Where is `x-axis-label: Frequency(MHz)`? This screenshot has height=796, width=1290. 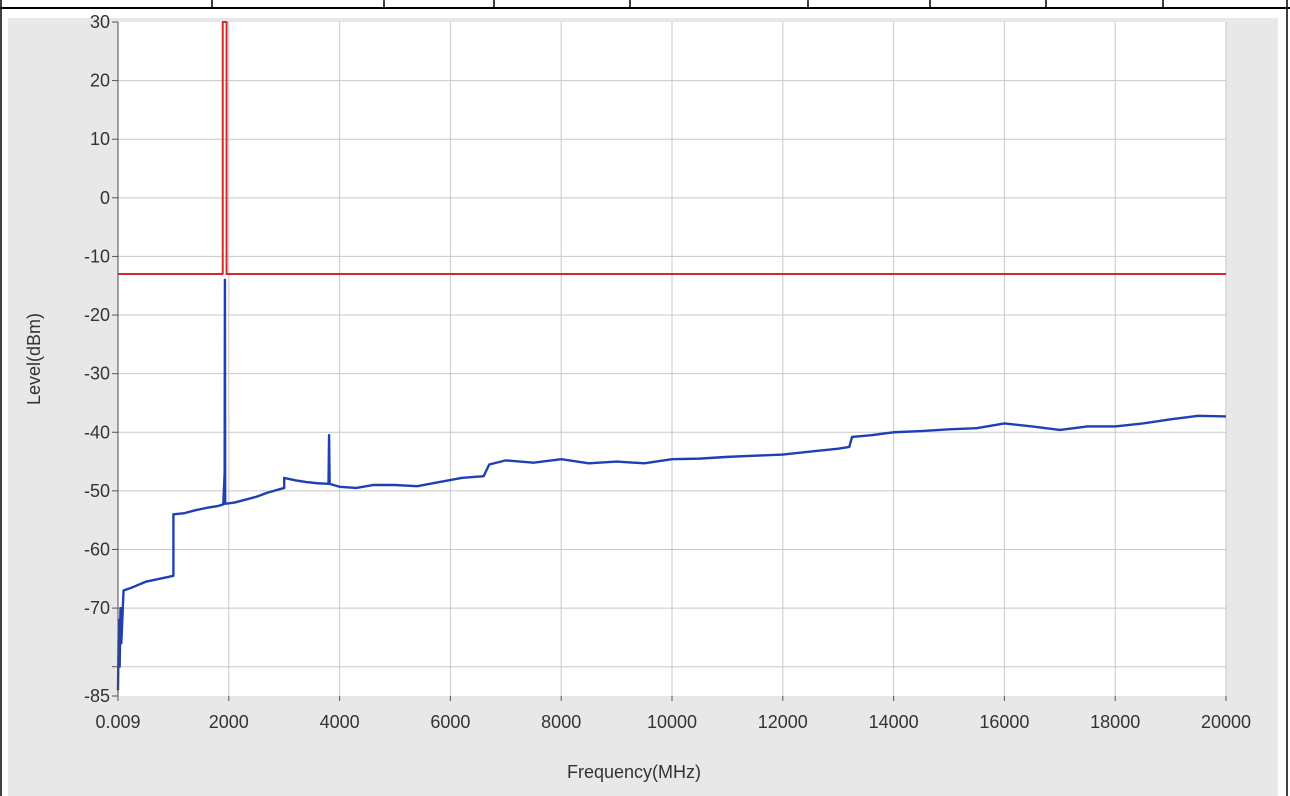
x-axis-label: Frequency(MHz) is located at coordinates (634, 772).